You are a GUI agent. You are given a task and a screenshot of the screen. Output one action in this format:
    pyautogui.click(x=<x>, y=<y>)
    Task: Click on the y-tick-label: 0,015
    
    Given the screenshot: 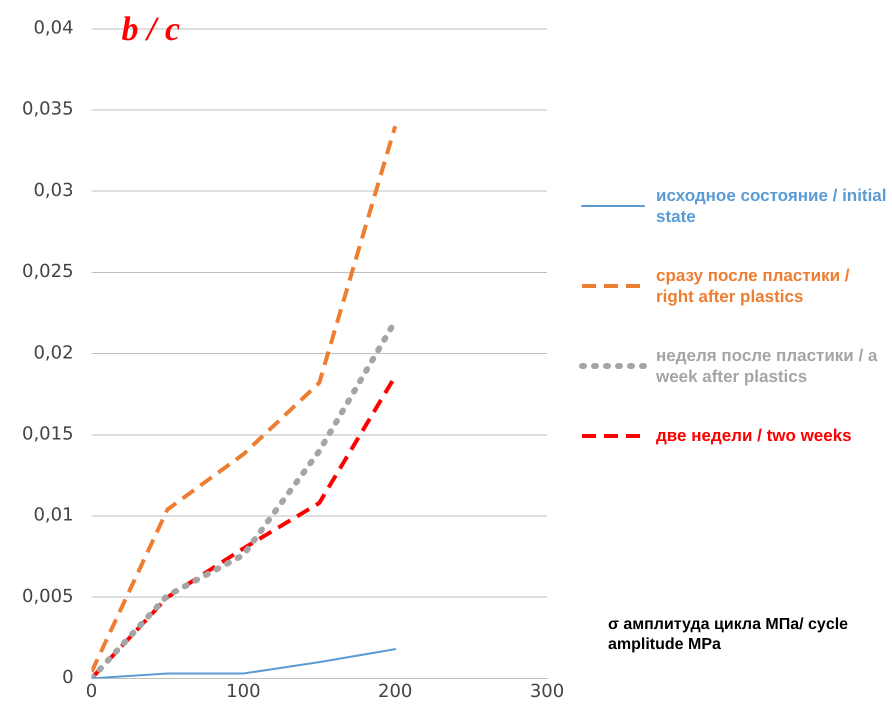 What is the action you would take?
    pyautogui.click(x=48, y=433)
    